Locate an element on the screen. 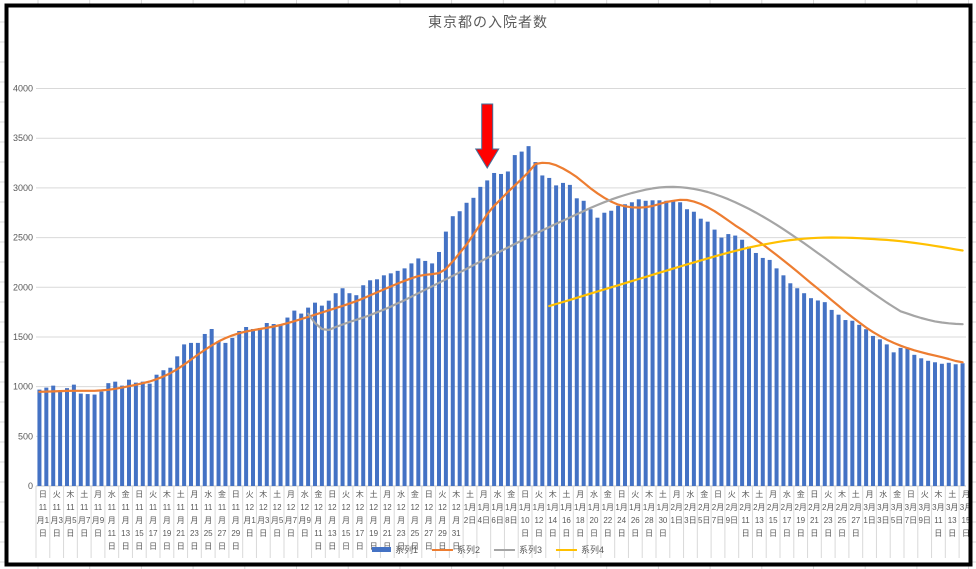  svg-text: 月12月21日 is located at coordinates (387, 520).